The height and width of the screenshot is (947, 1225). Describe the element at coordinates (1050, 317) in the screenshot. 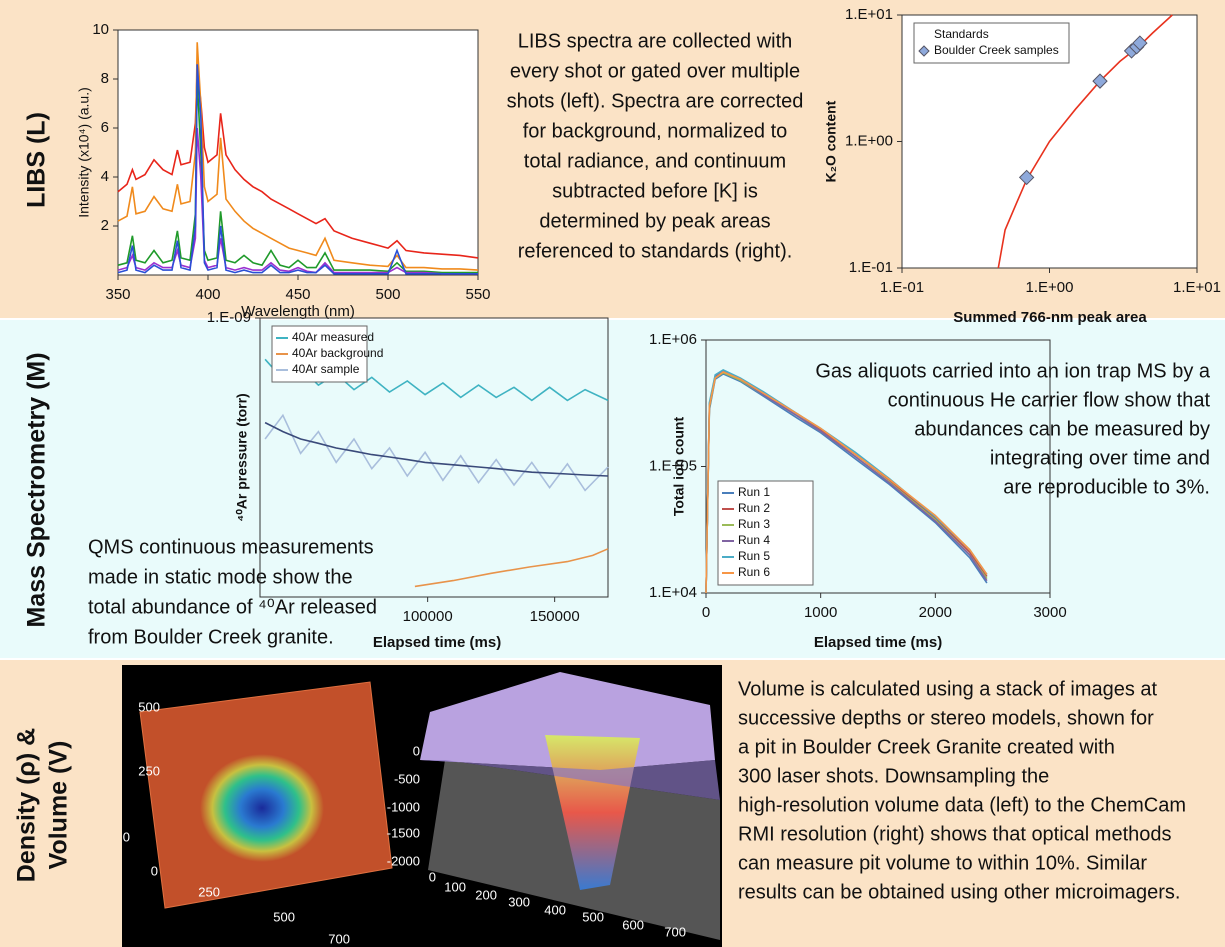

I see `x-axis-label: Summed 766-nm peak area` at that location.